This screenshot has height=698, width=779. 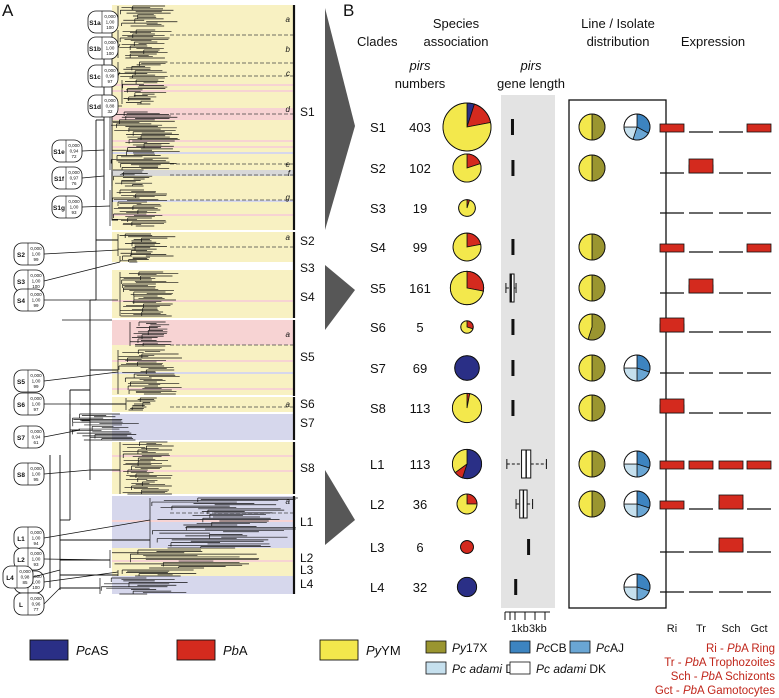 I want to click on clade-label-s7: S7, so click(x=307, y=423).